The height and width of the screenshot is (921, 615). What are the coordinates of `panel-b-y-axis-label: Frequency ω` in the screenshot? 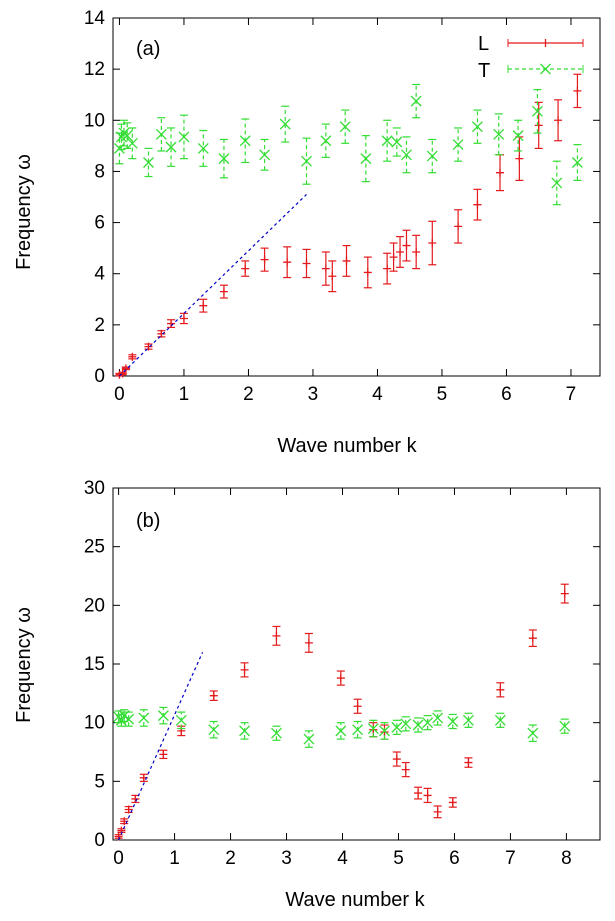 It's located at (24, 665).